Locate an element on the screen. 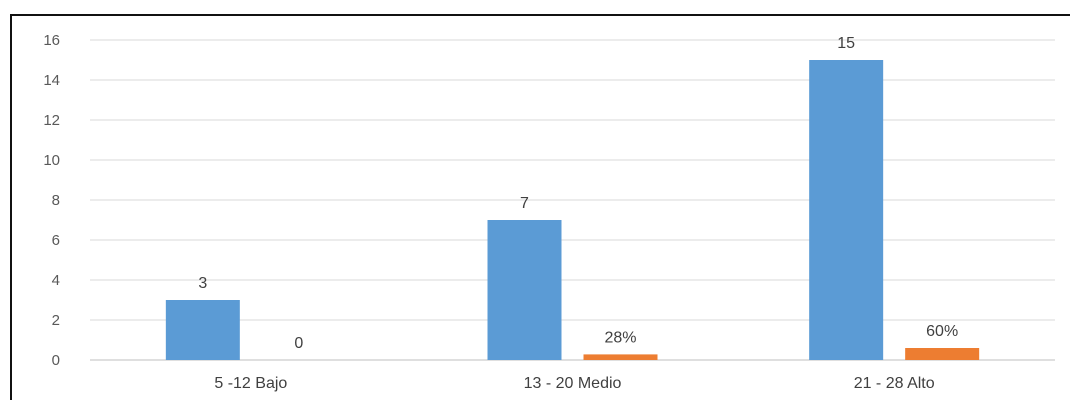  data-label: 60% is located at coordinates (942, 331).